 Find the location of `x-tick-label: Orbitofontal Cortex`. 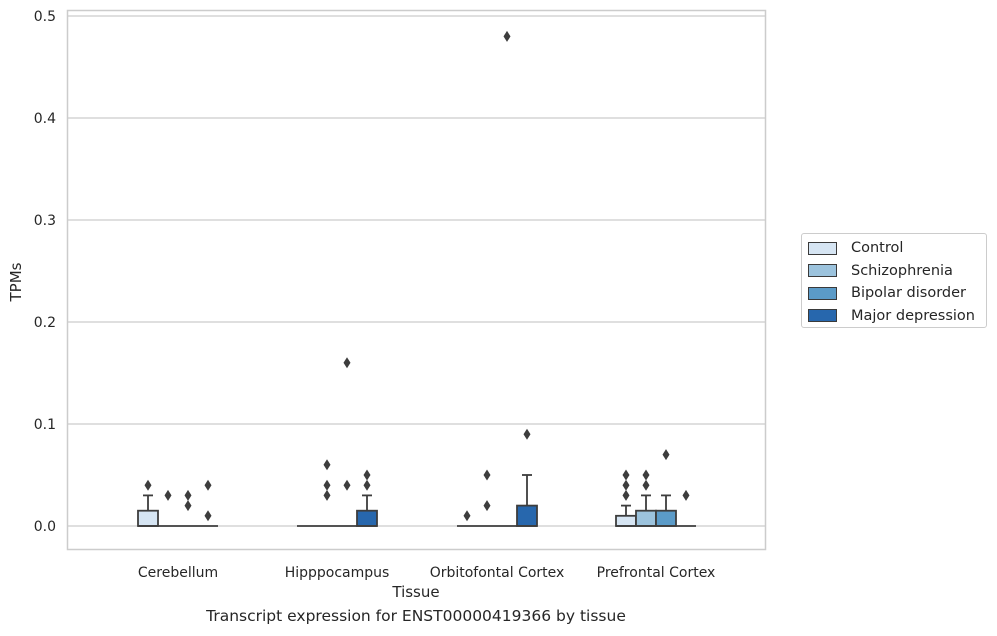

x-tick-label: Orbitofontal Cortex is located at coordinates (497, 573).